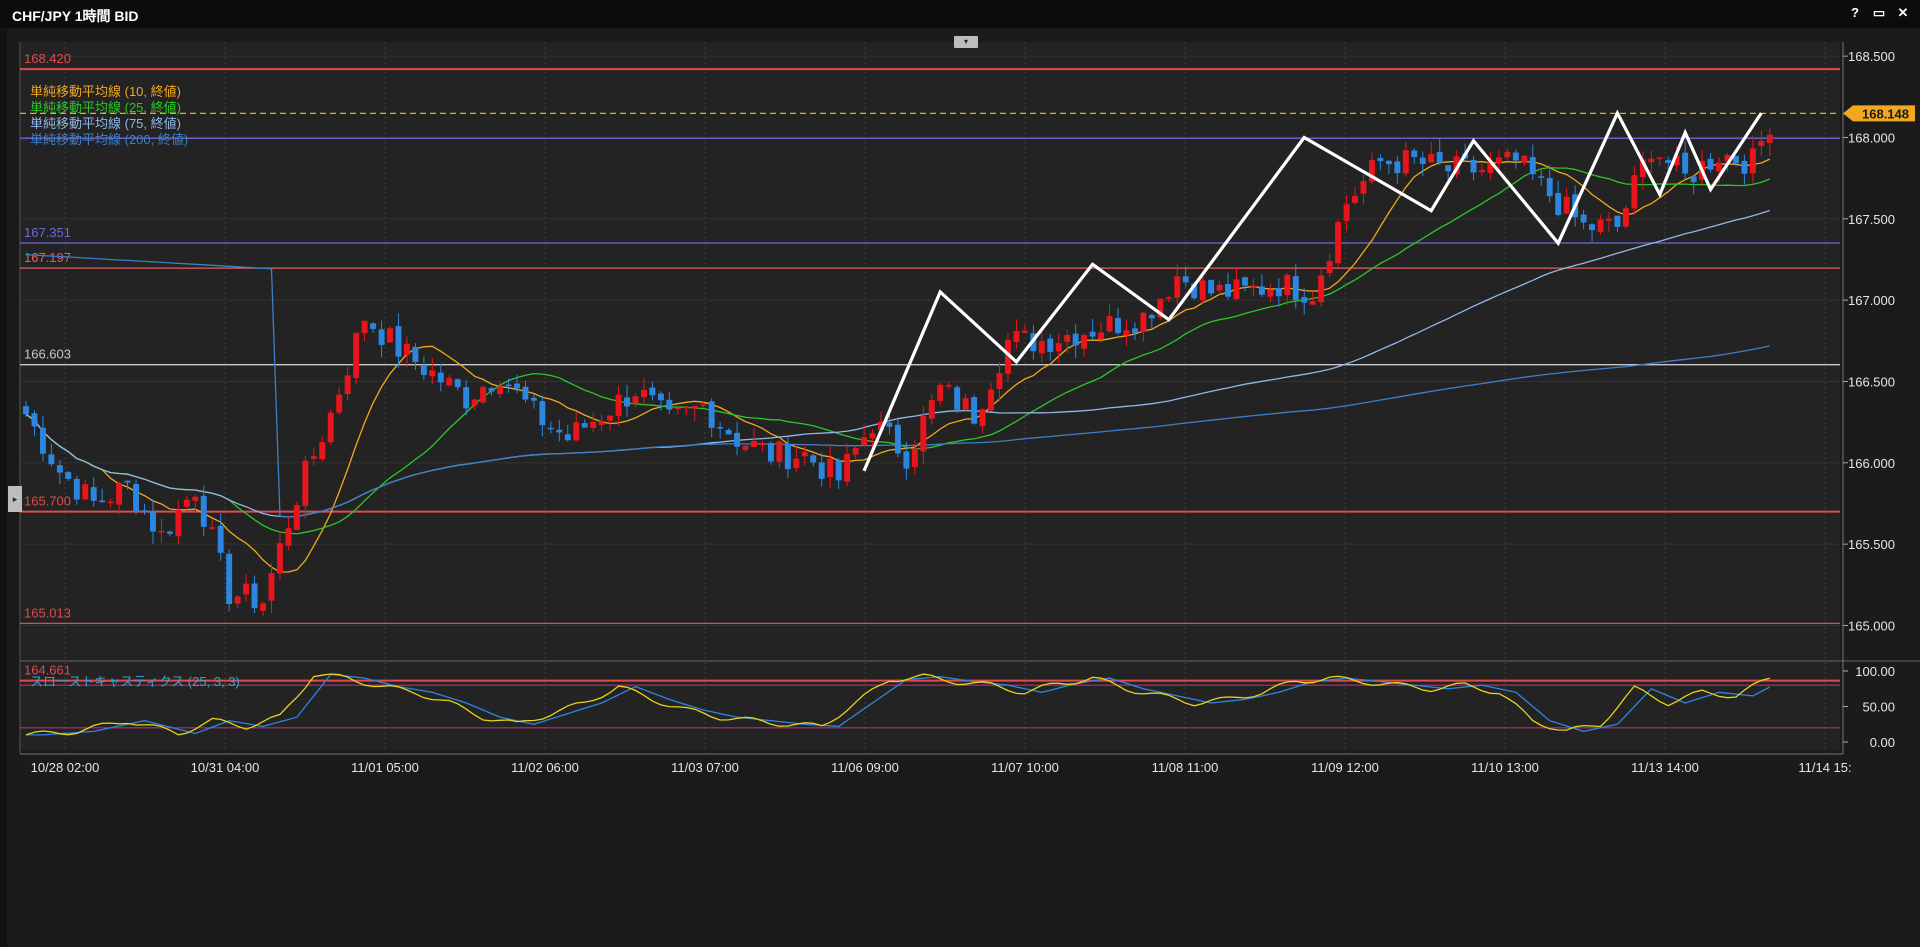 Image resolution: width=1920 pixels, height=947 pixels. What do you see at coordinates (1025, 767) in the screenshot?
I see `x-tick-label: 11/07 10:00` at bounding box center [1025, 767].